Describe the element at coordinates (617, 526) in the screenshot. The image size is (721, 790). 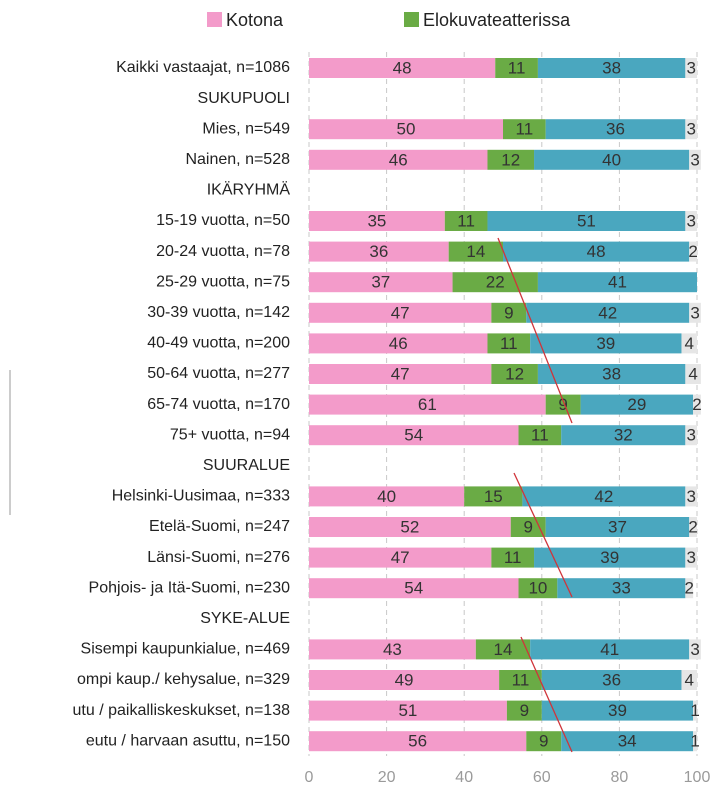
I see `value-label: 37` at that location.